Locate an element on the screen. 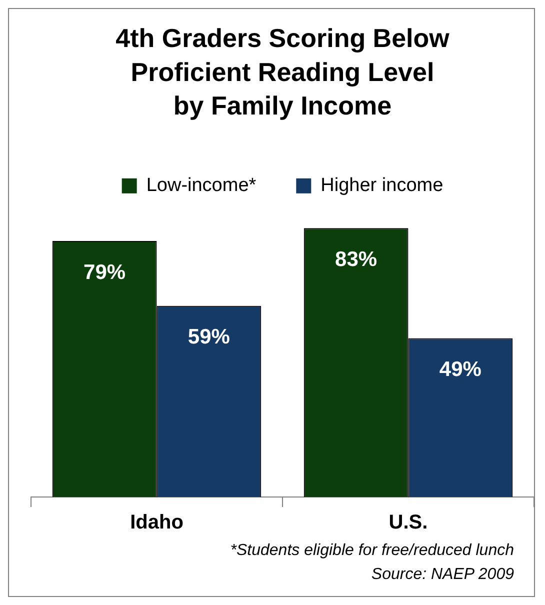 This screenshot has height=605, width=545. legend-label: Low-income* is located at coordinates (201, 185).